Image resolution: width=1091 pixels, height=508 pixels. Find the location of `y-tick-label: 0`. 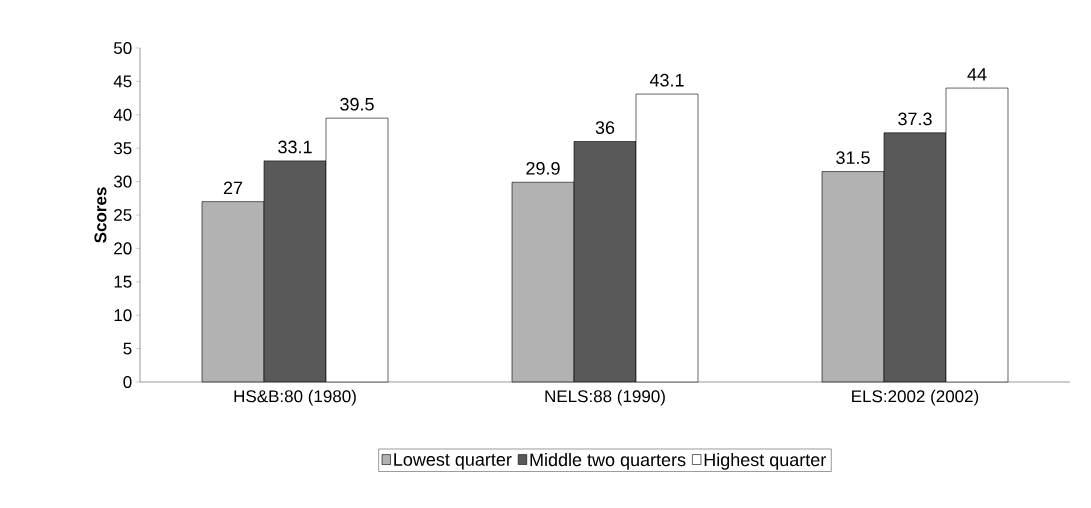

y-tick-label: 0 is located at coordinates (127, 382).